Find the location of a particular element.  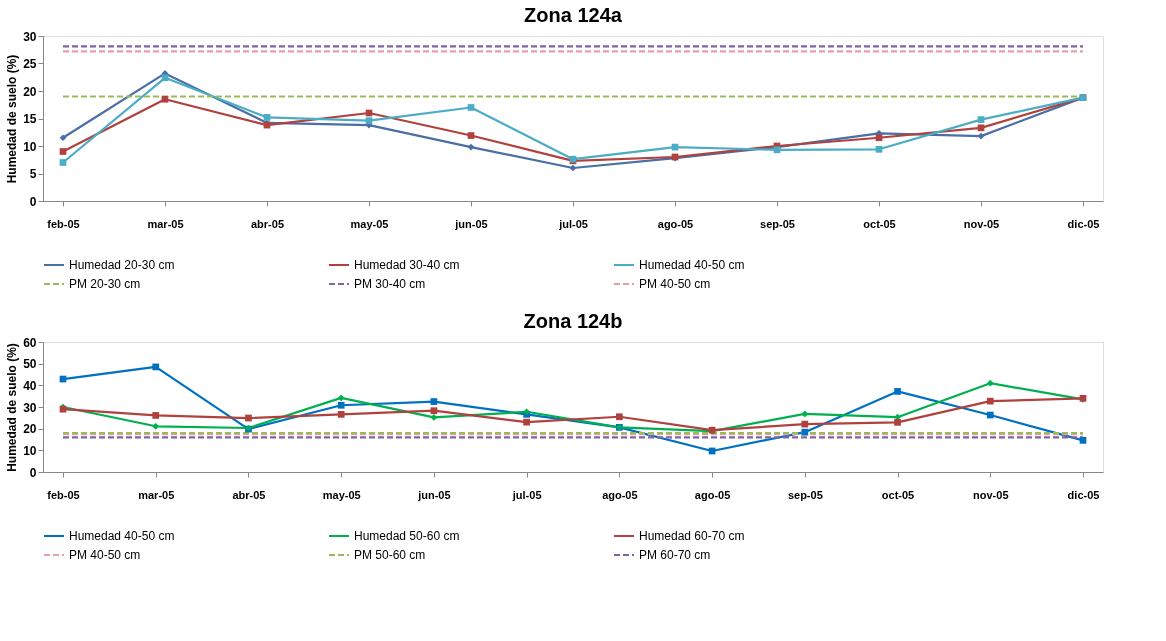

legend-label: Humedad 20-30 cm is located at coordinates (122, 265).